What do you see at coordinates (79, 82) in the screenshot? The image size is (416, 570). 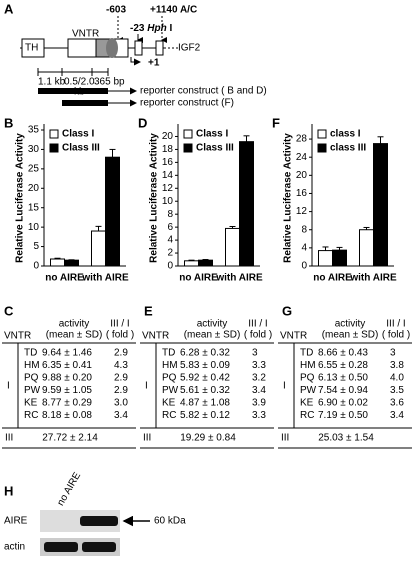 I see `scale-label: 0.5/2.0` at bounding box center [79, 82].